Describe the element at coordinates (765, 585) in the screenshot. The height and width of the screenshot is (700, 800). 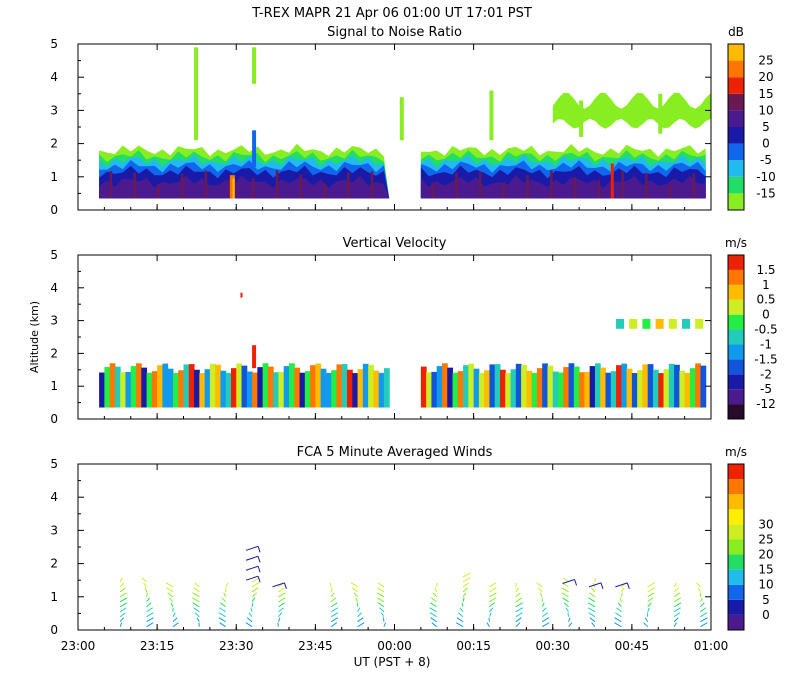
I see `colorbar-label: 10` at that location.